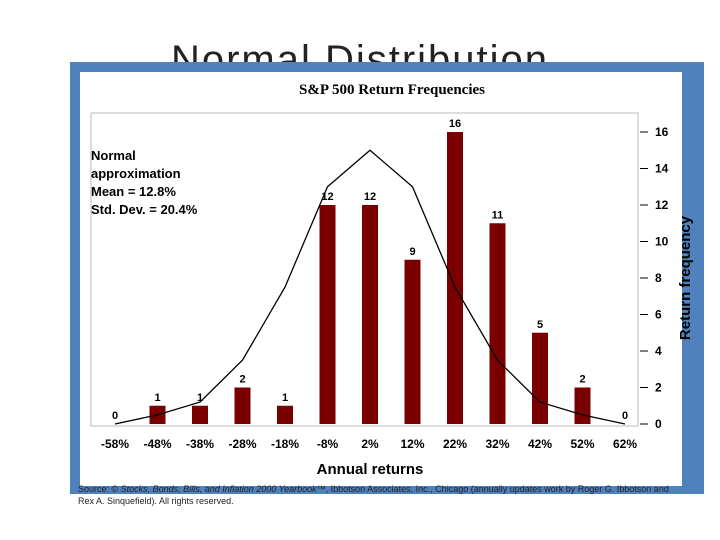 This screenshot has height=540, width=720. Describe the element at coordinates (662, 169) in the screenshot. I see `y-tick-label: 14` at that location.